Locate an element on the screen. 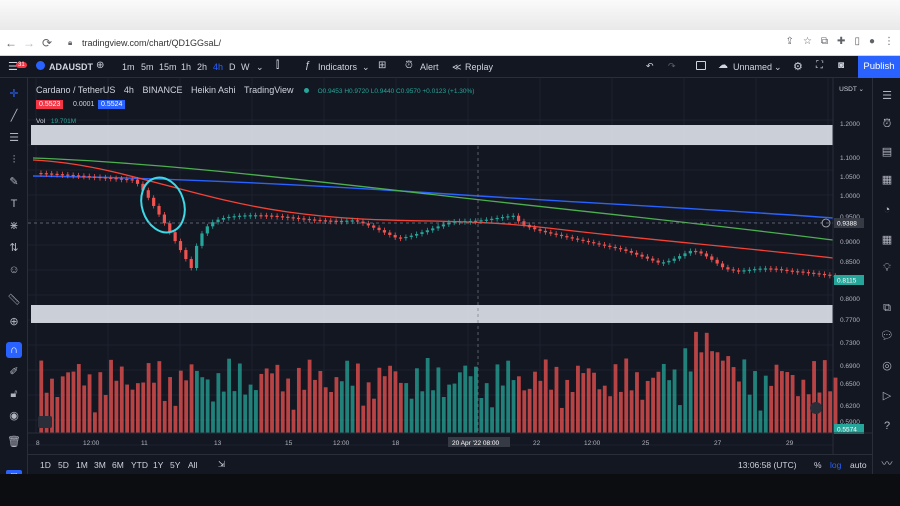  camera-icon: ◙ is located at coordinates (841, 65).